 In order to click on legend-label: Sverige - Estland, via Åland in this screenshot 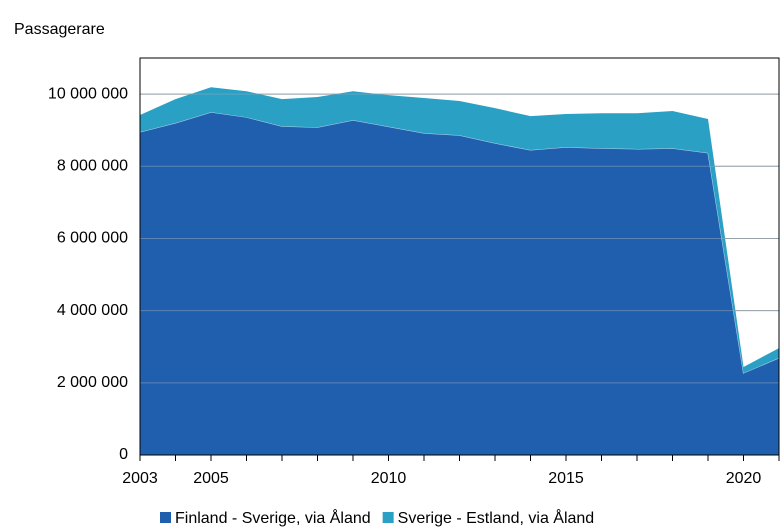, I will do `click(496, 517)`.